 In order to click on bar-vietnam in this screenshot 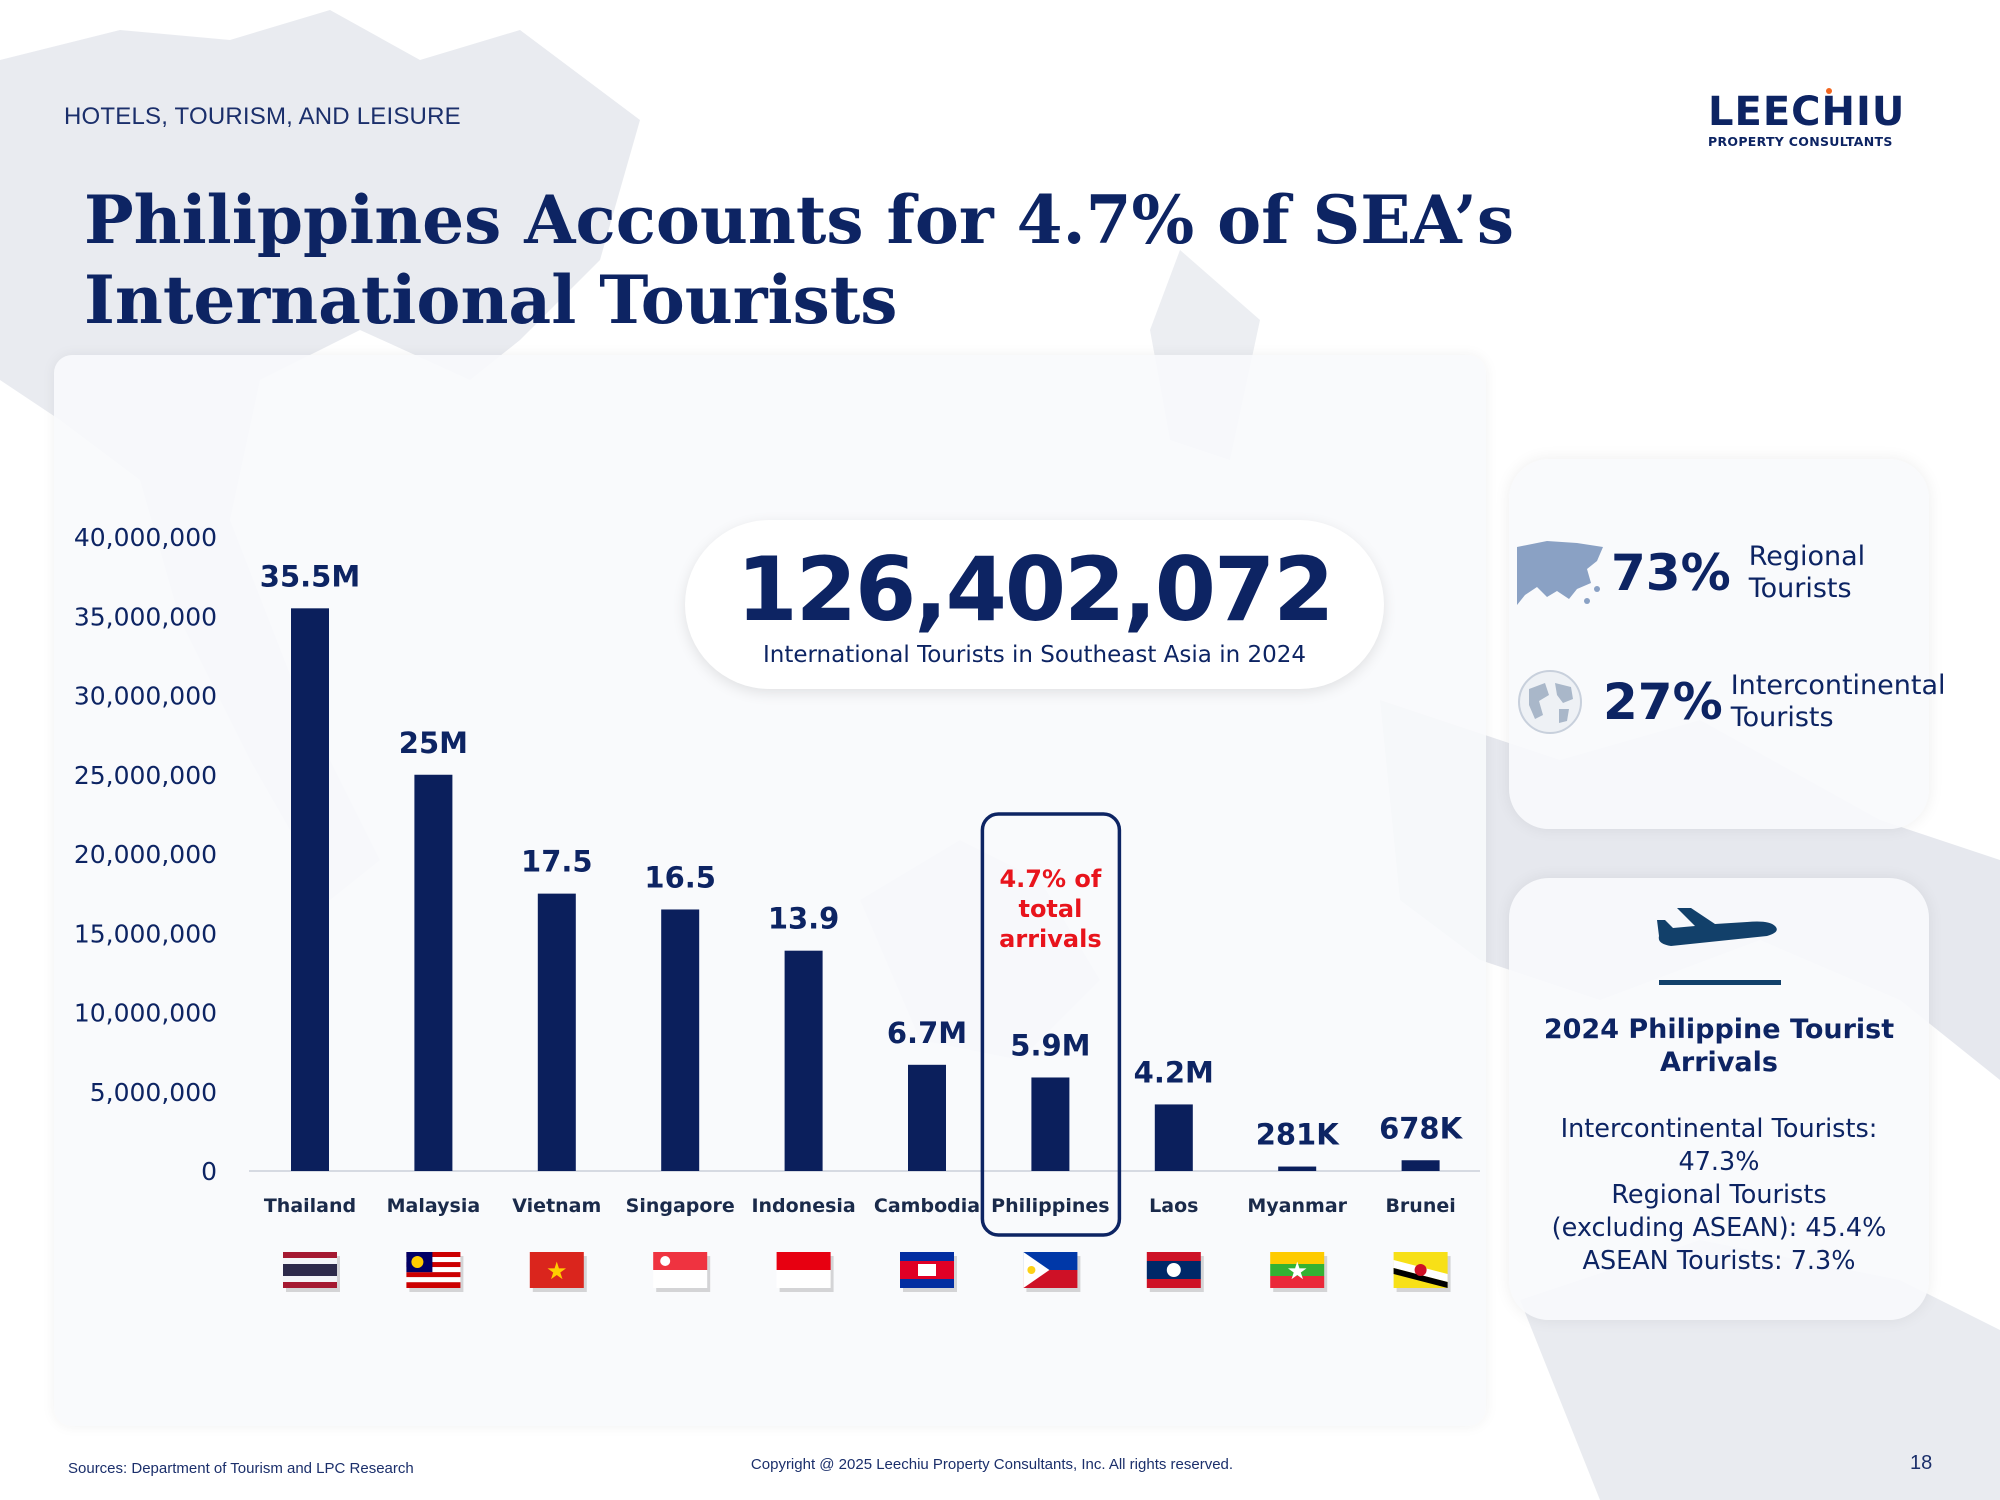, I will do `click(556, 1032)`.